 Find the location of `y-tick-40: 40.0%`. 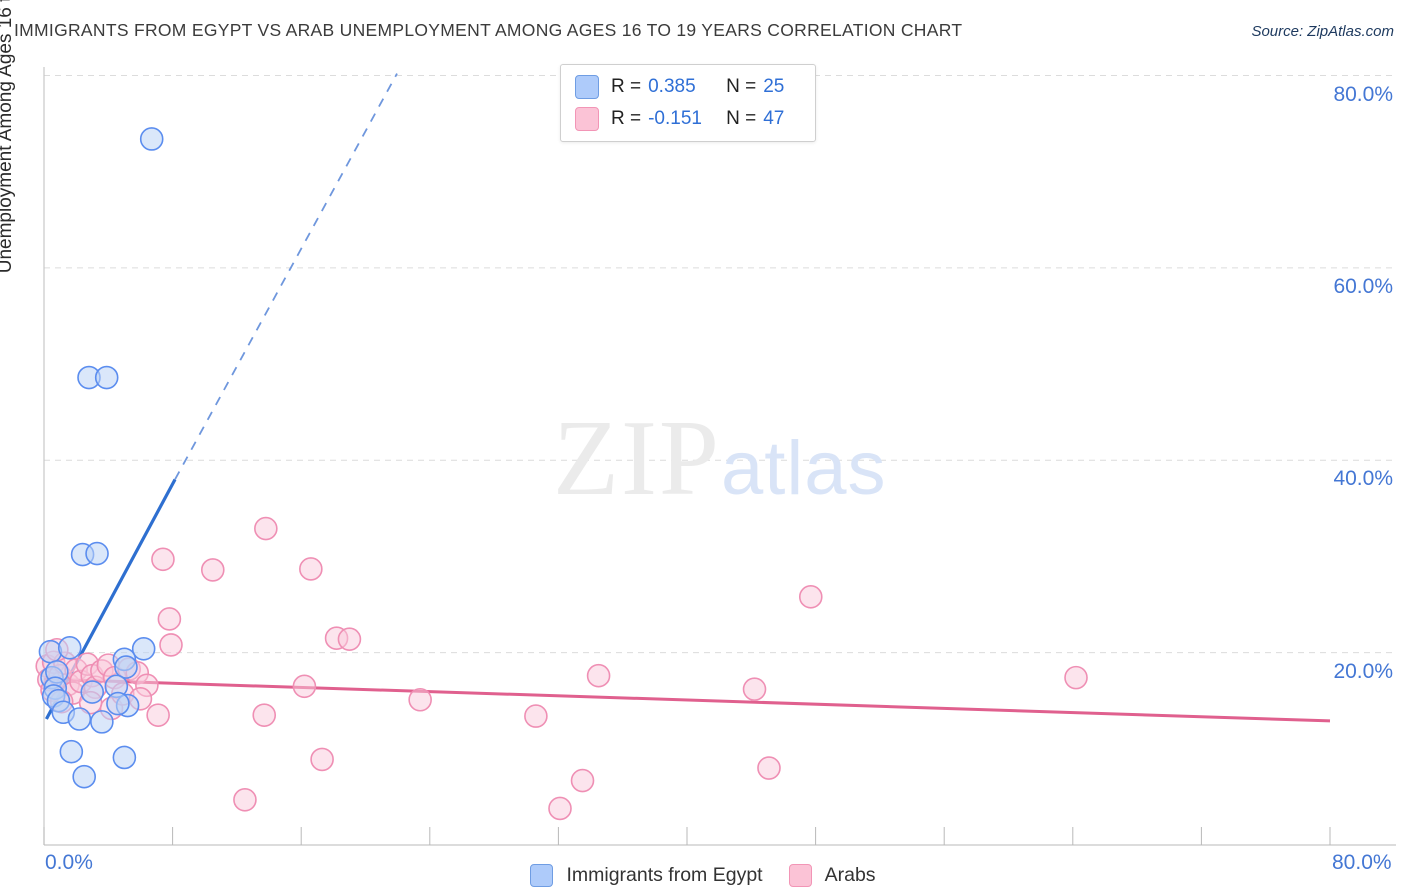

y-tick-40: 40.0% is located at coordinates (1363, 478).